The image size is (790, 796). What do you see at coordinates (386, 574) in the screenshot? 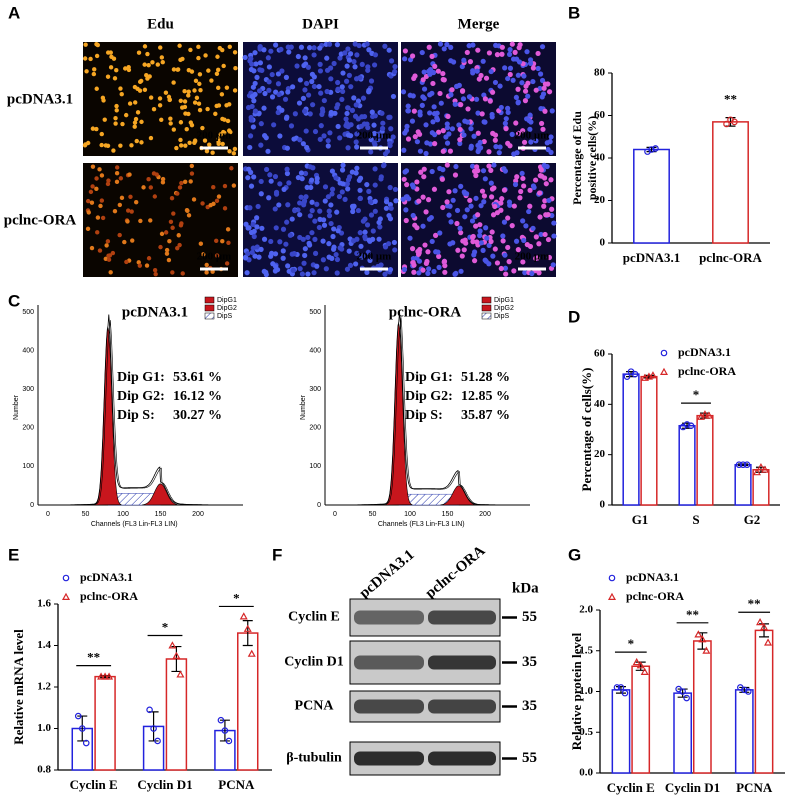
I see `lane-label: pcDNA3.1` at bounding box center [386, 574].